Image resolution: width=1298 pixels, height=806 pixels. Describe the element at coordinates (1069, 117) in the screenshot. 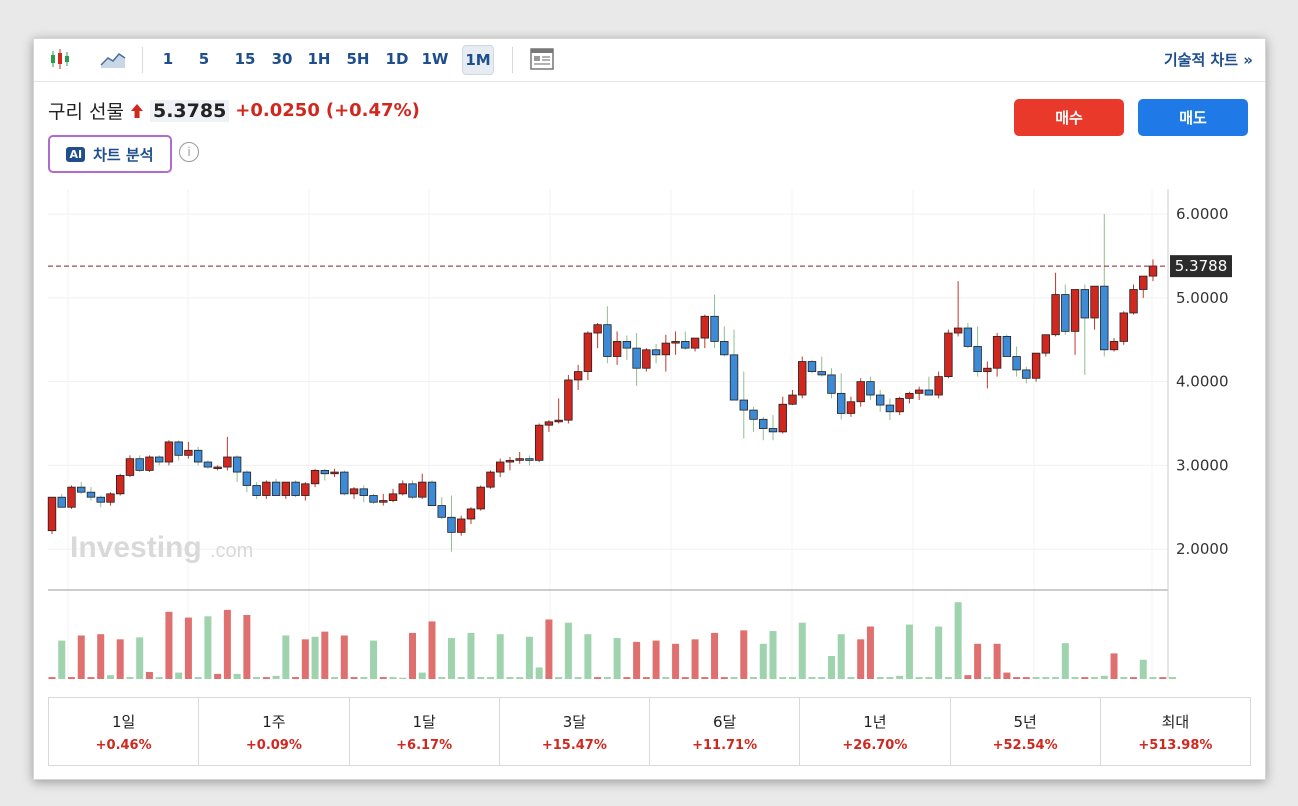

I see `buy-button: 매수` at that location.